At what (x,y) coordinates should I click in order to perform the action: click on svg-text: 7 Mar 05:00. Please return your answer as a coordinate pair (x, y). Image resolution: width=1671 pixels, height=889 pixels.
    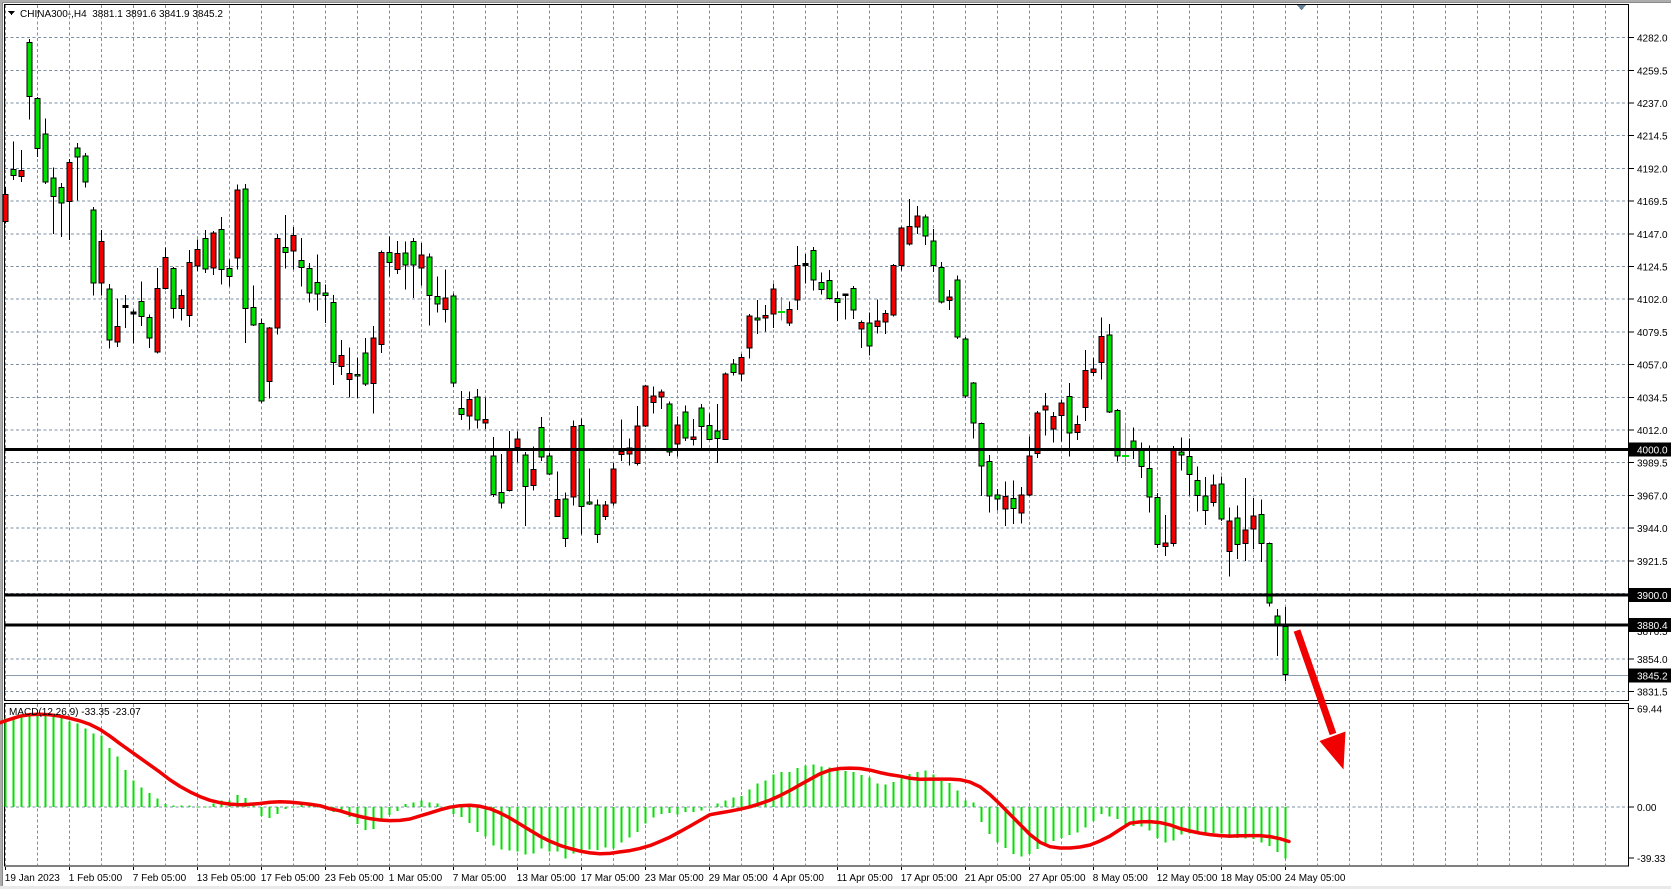
    Looking at the image, I should click on (480, 878).